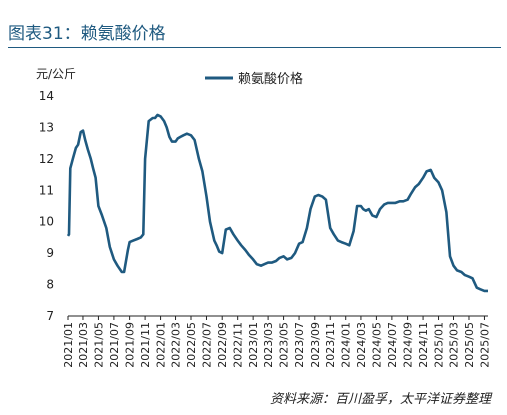 The width and height of the screenshot is (507, 415). I want to click on x-tick-label: 2023/05, so click(284, 345).